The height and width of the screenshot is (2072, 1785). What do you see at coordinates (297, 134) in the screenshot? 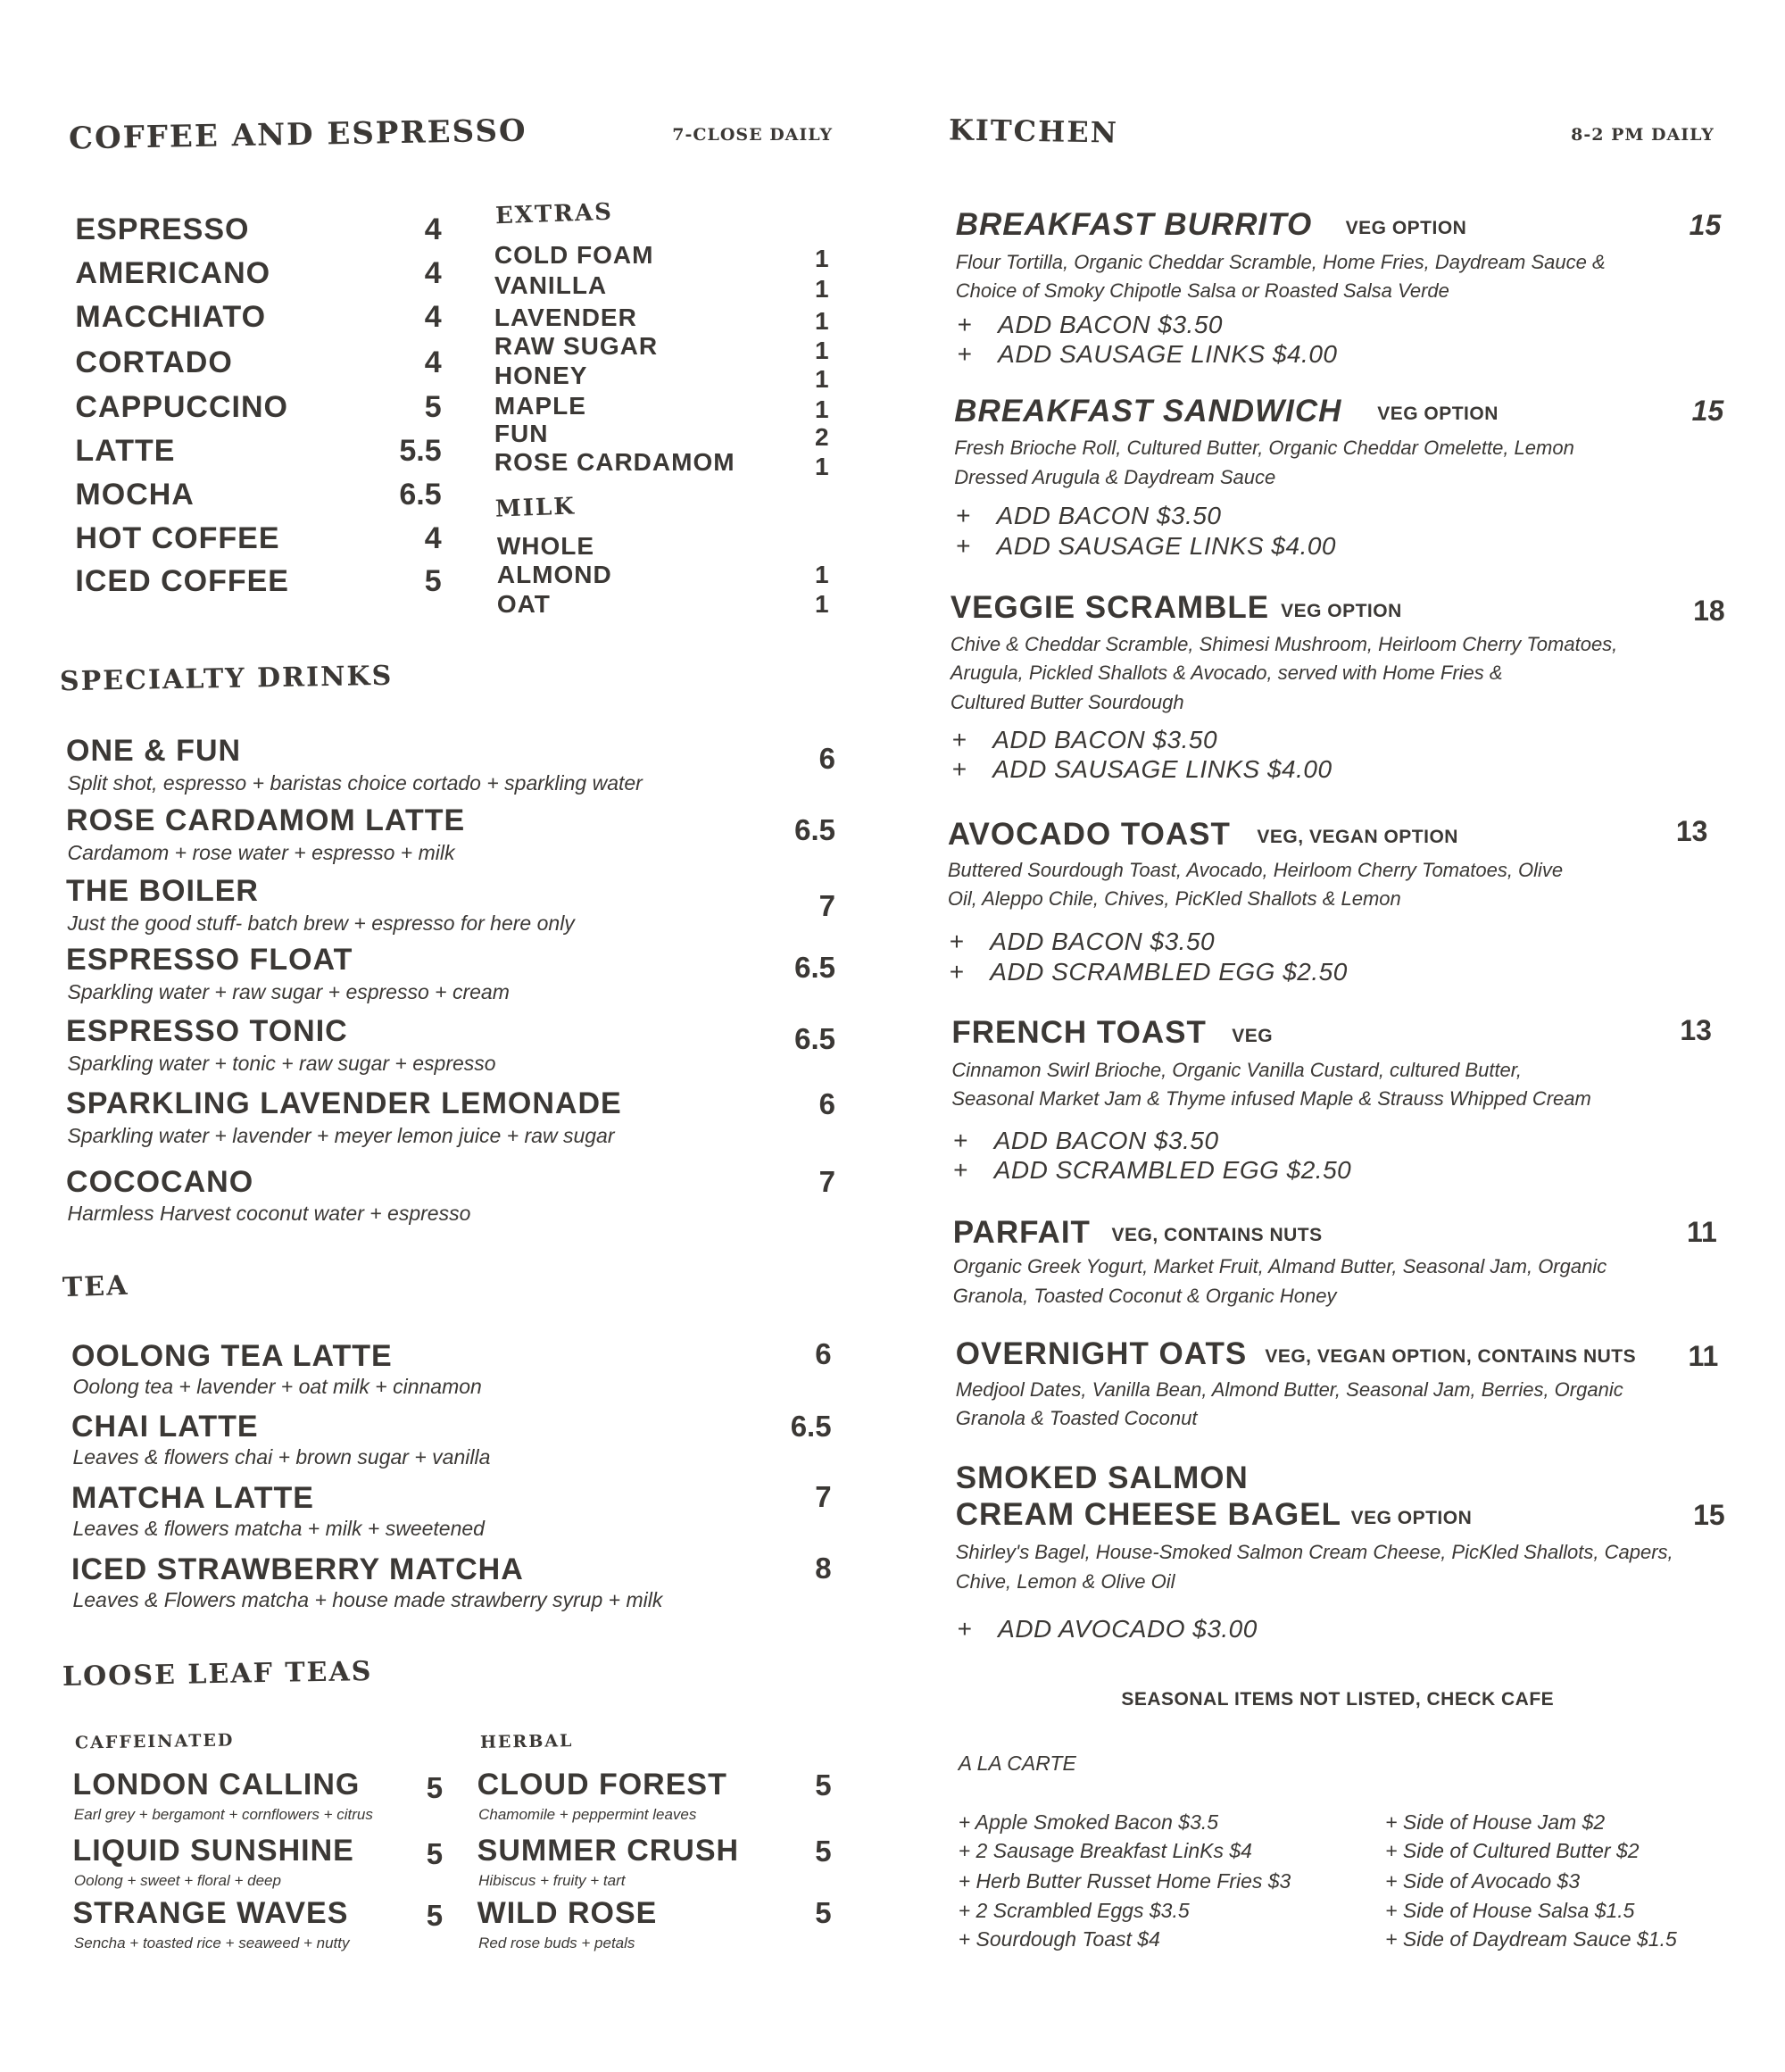
I see `section-title-coffee: COFFEE AND ESPRESSO` at bounding box center [297, 134].